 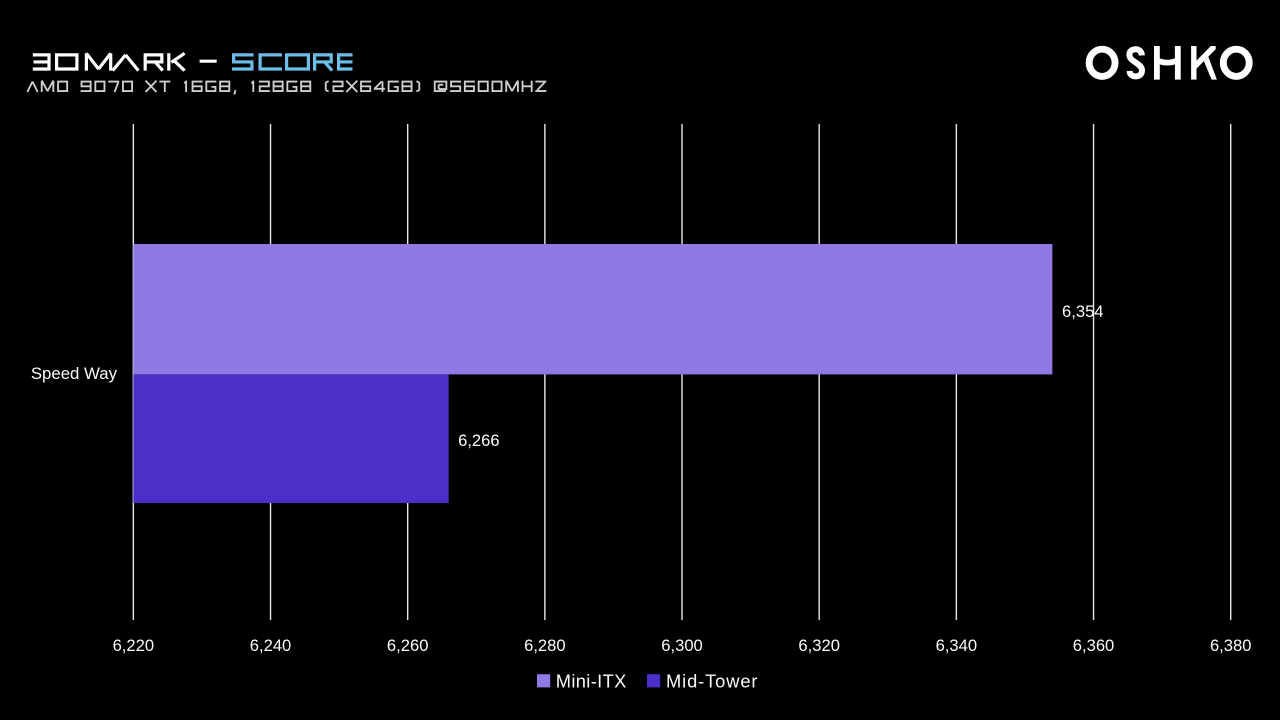 What do you see at coordinates (712, 680) in the screenshot?
I see `svg-text: Mid-Tower` at bounding box center [712, 680].